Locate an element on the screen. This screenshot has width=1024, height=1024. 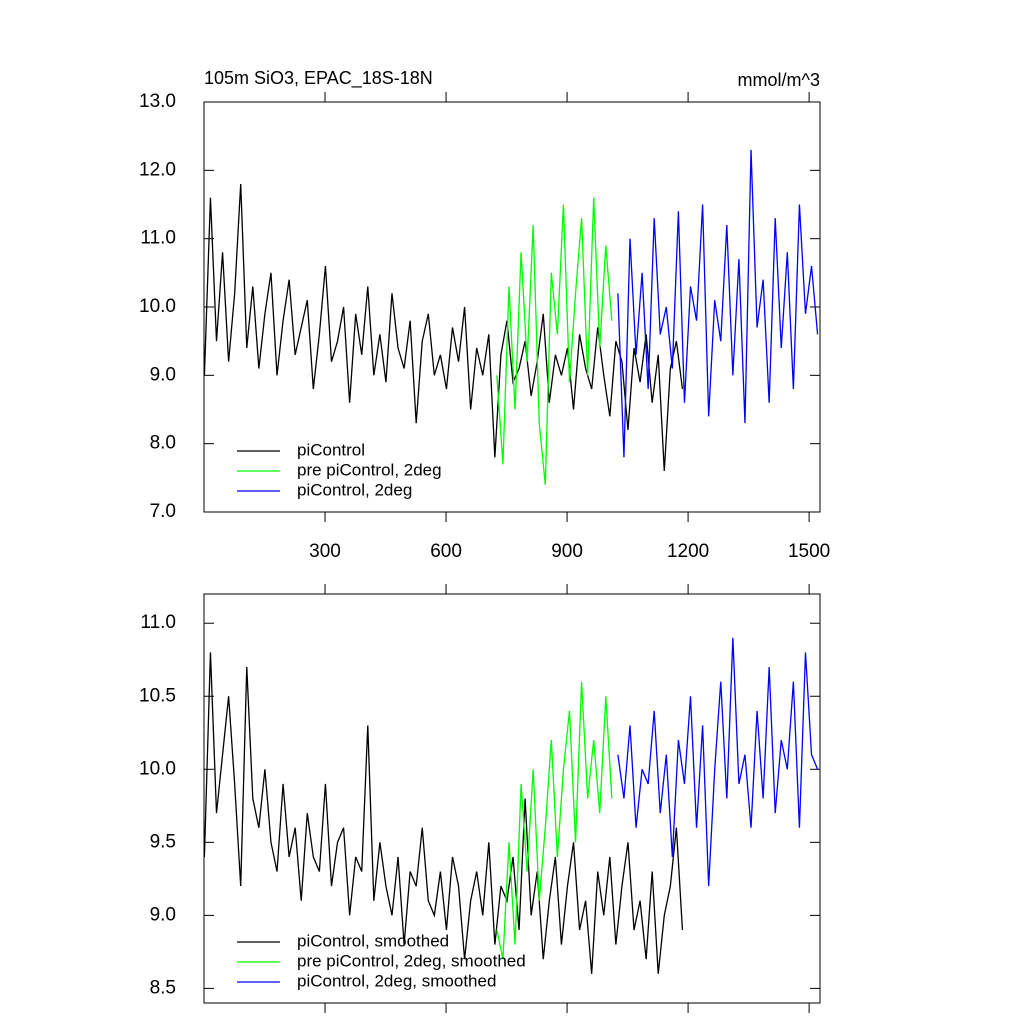
x-tick-label: 1500 is located at coordinates (809, 551).